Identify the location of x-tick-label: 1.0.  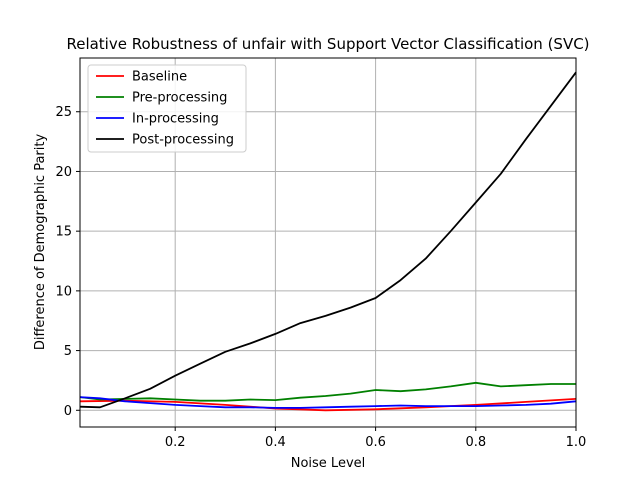
(576, 442).